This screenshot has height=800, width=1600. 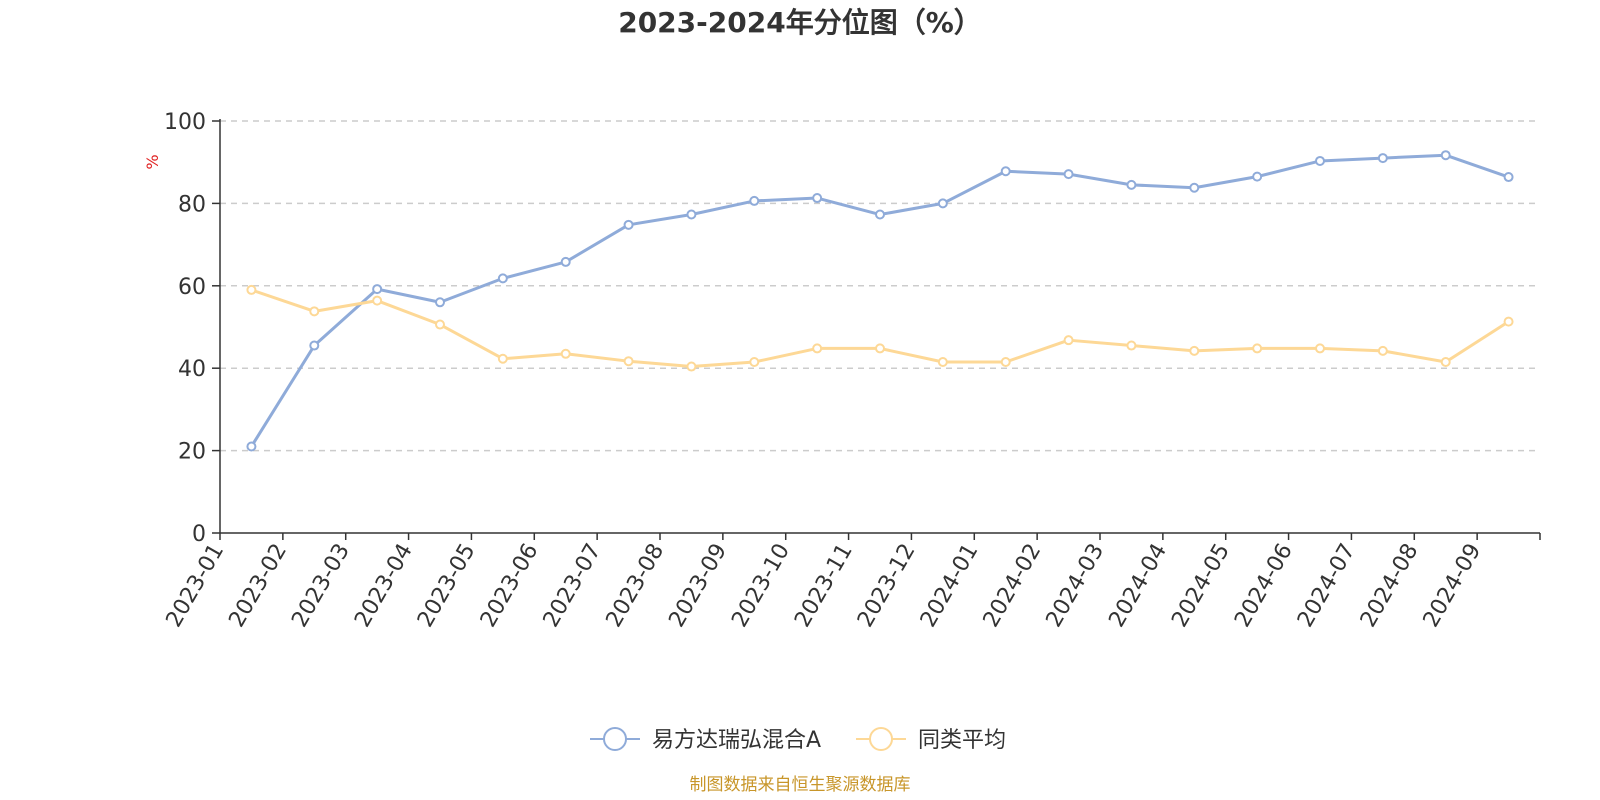 I want to click on x-tick-label: 2023-04, so click(x=384, y=586).